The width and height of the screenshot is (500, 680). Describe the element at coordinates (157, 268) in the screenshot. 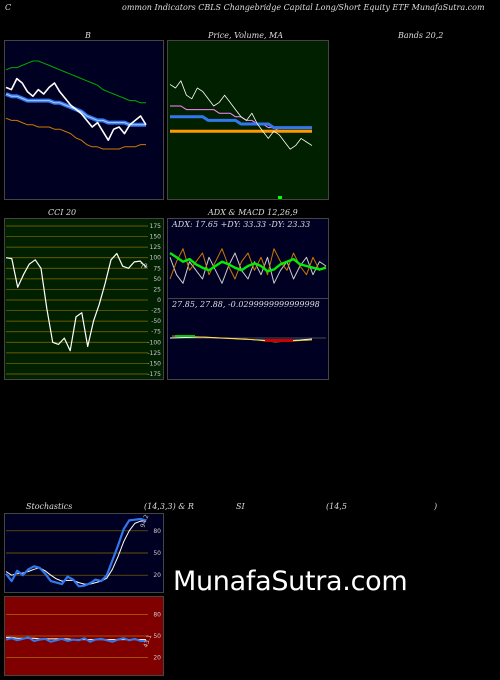

I see `cci-tick: 75` at that location.